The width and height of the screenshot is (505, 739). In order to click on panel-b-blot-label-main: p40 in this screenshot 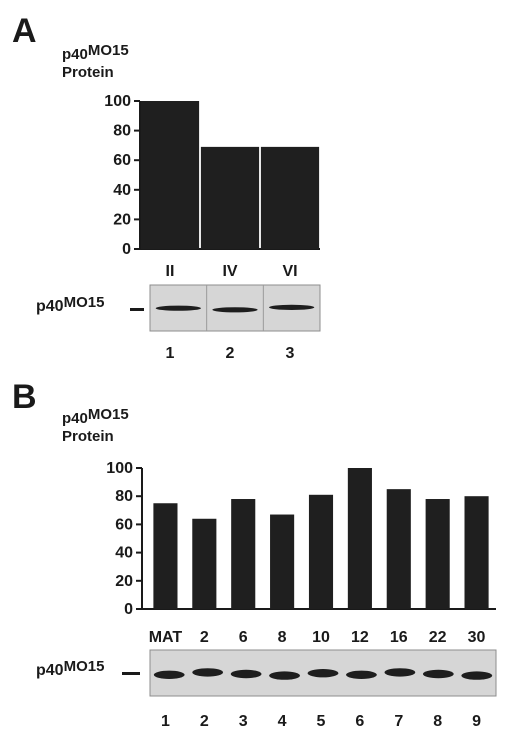, I will do `click(50, 670)`.